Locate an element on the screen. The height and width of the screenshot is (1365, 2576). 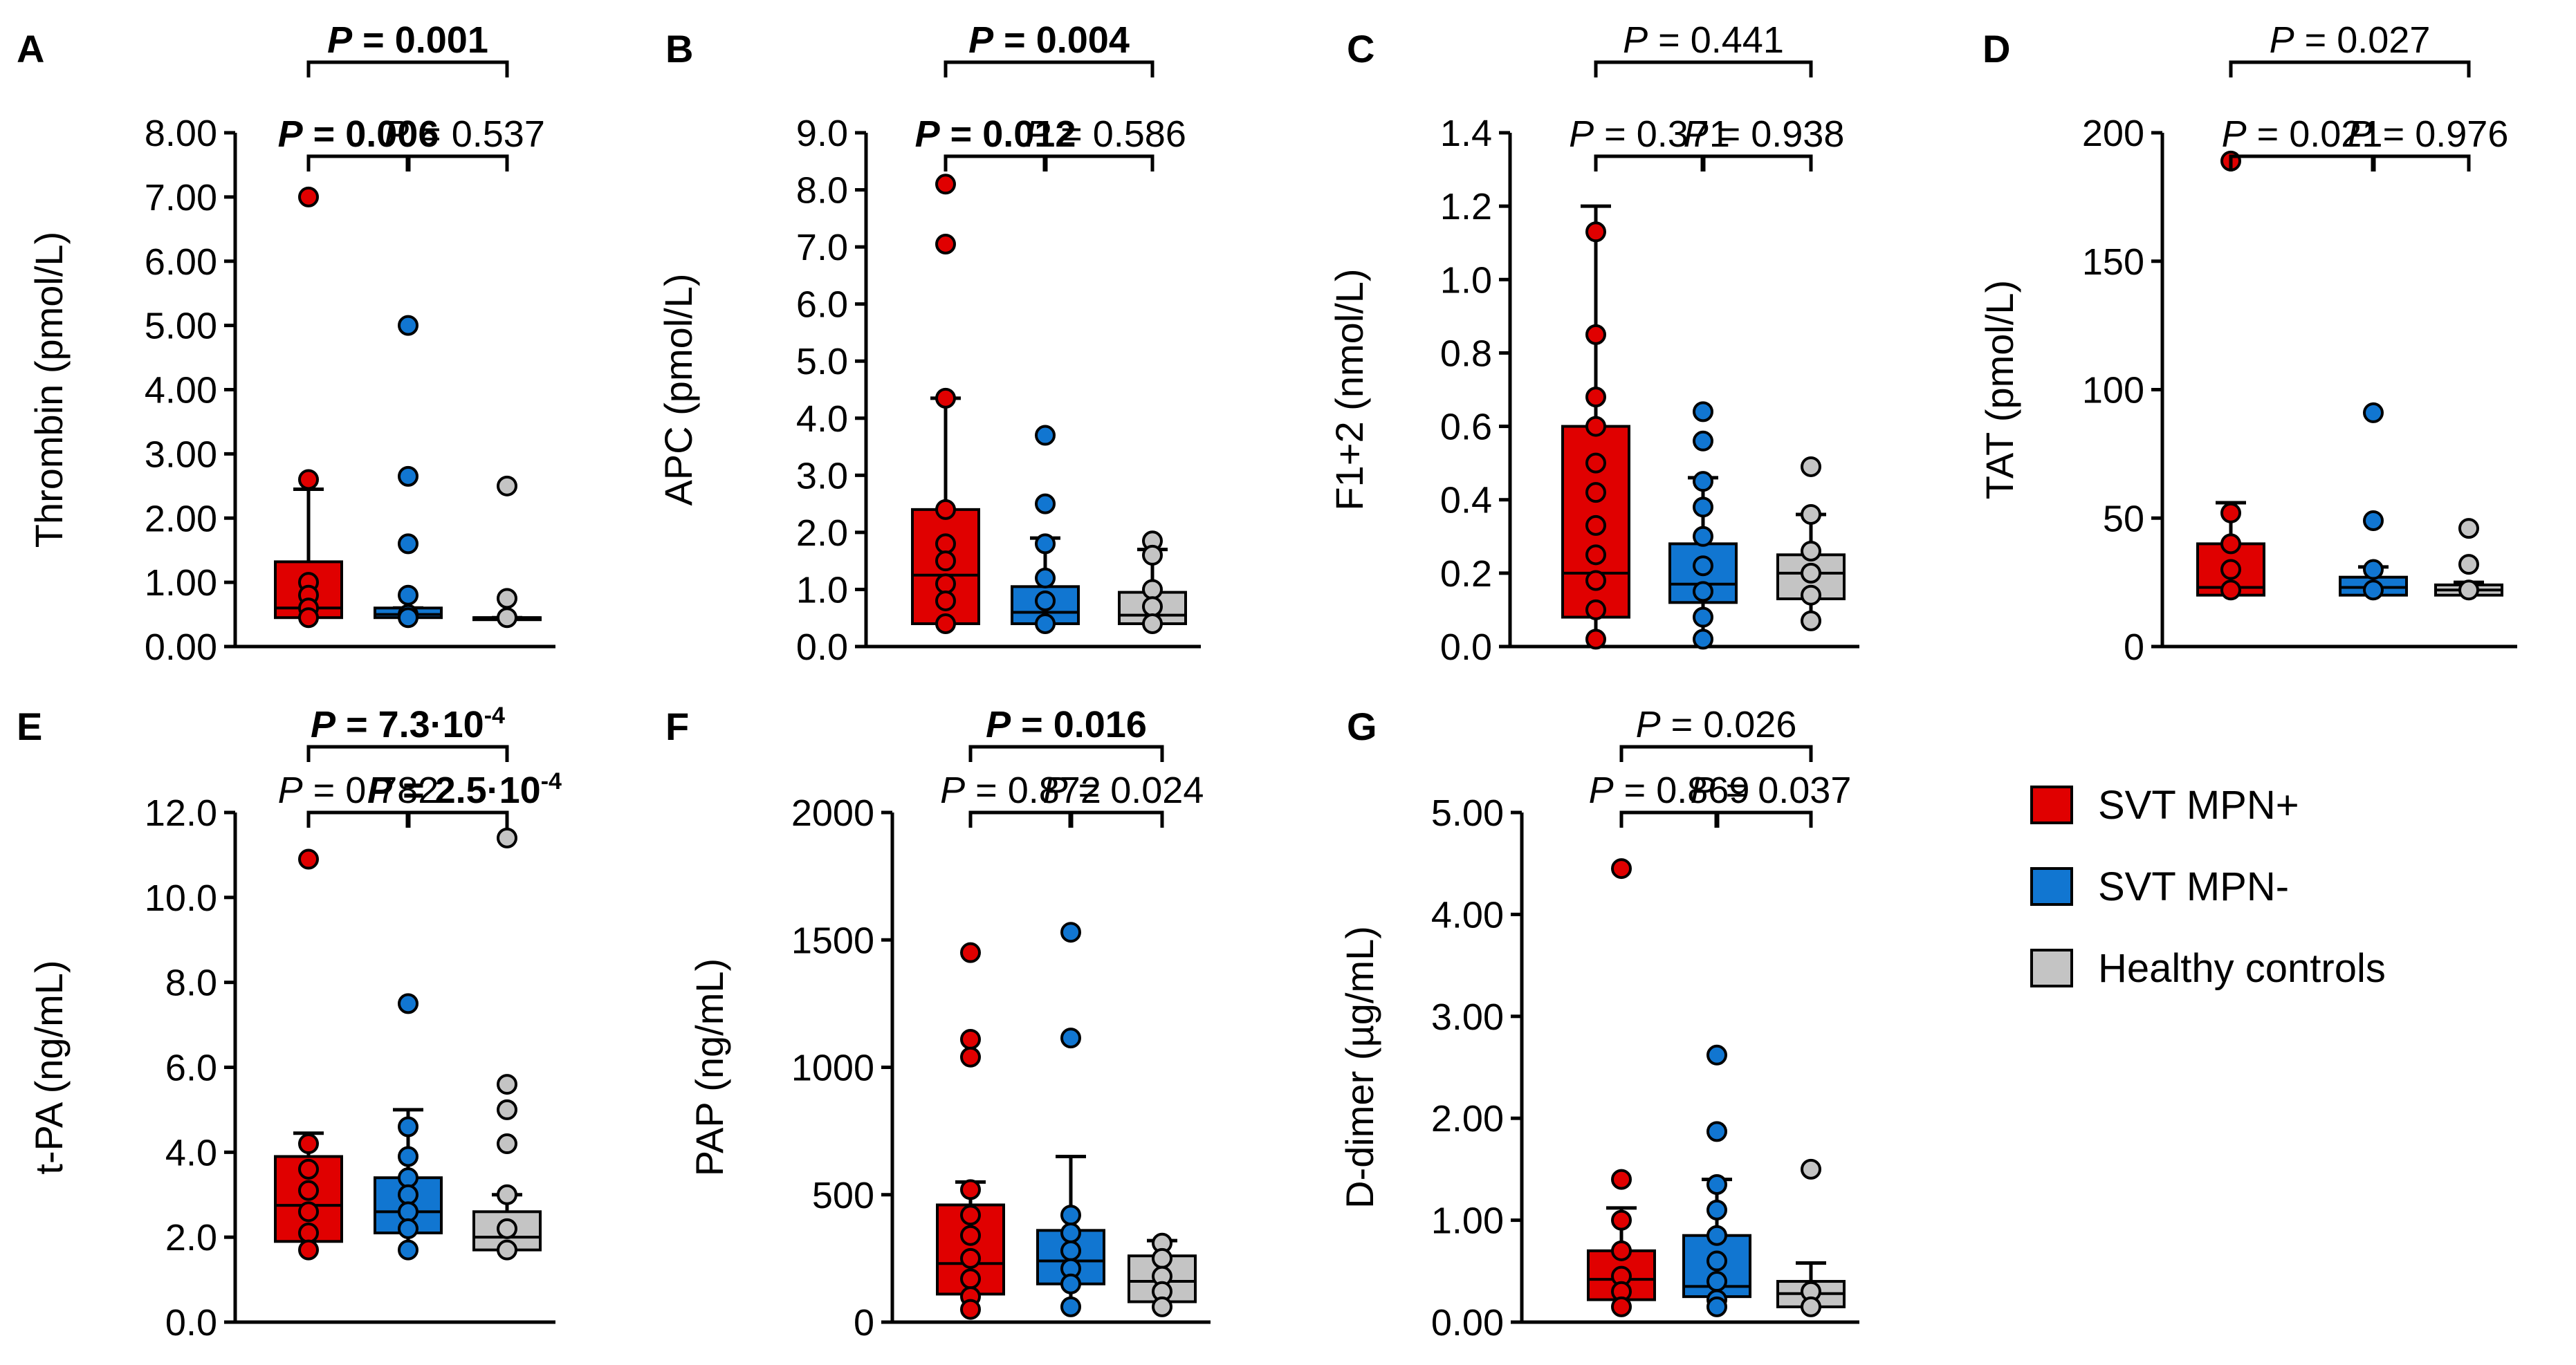
y-tick-label: 6.0 is located at coordinates (822, 305).